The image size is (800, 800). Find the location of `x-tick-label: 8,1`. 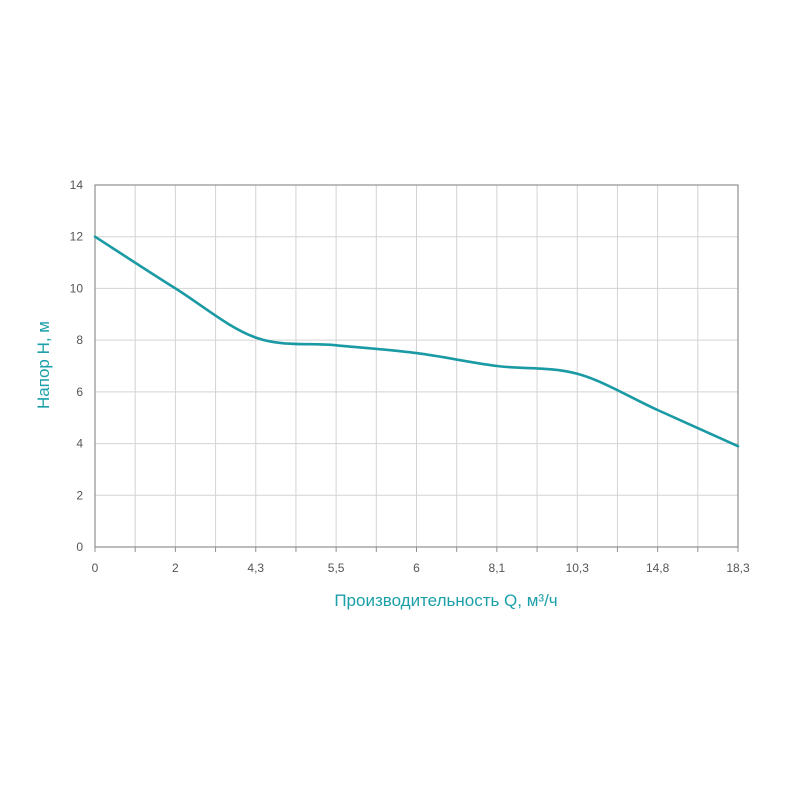

x-tick-label: 8,1 is located at coordinates (497, 568).